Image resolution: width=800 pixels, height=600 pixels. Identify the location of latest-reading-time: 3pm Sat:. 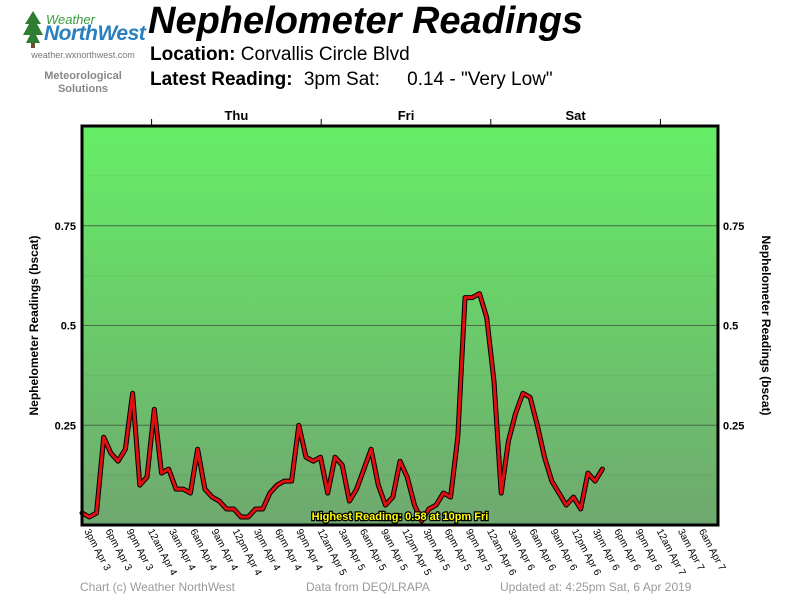
(341, 79).